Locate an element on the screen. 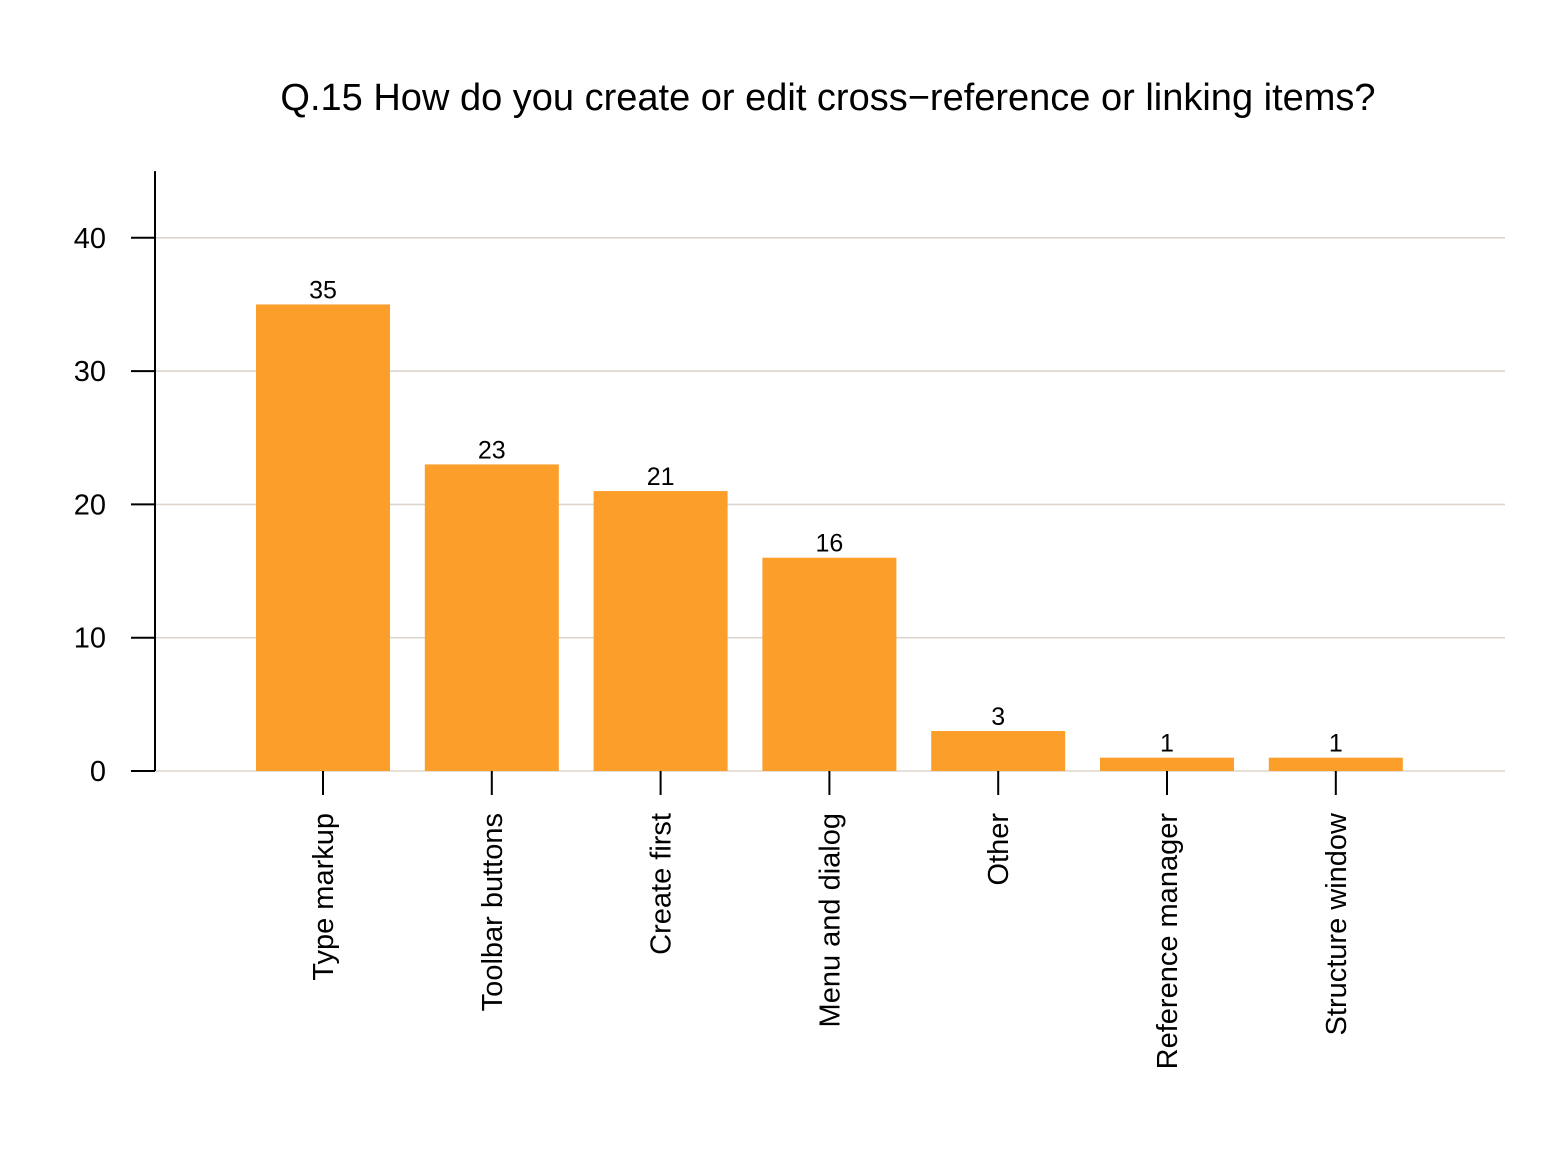 The width and height of the screenshot is (1563, 1155). bar-menu-and-dialog is located at coordinates (829, 664).